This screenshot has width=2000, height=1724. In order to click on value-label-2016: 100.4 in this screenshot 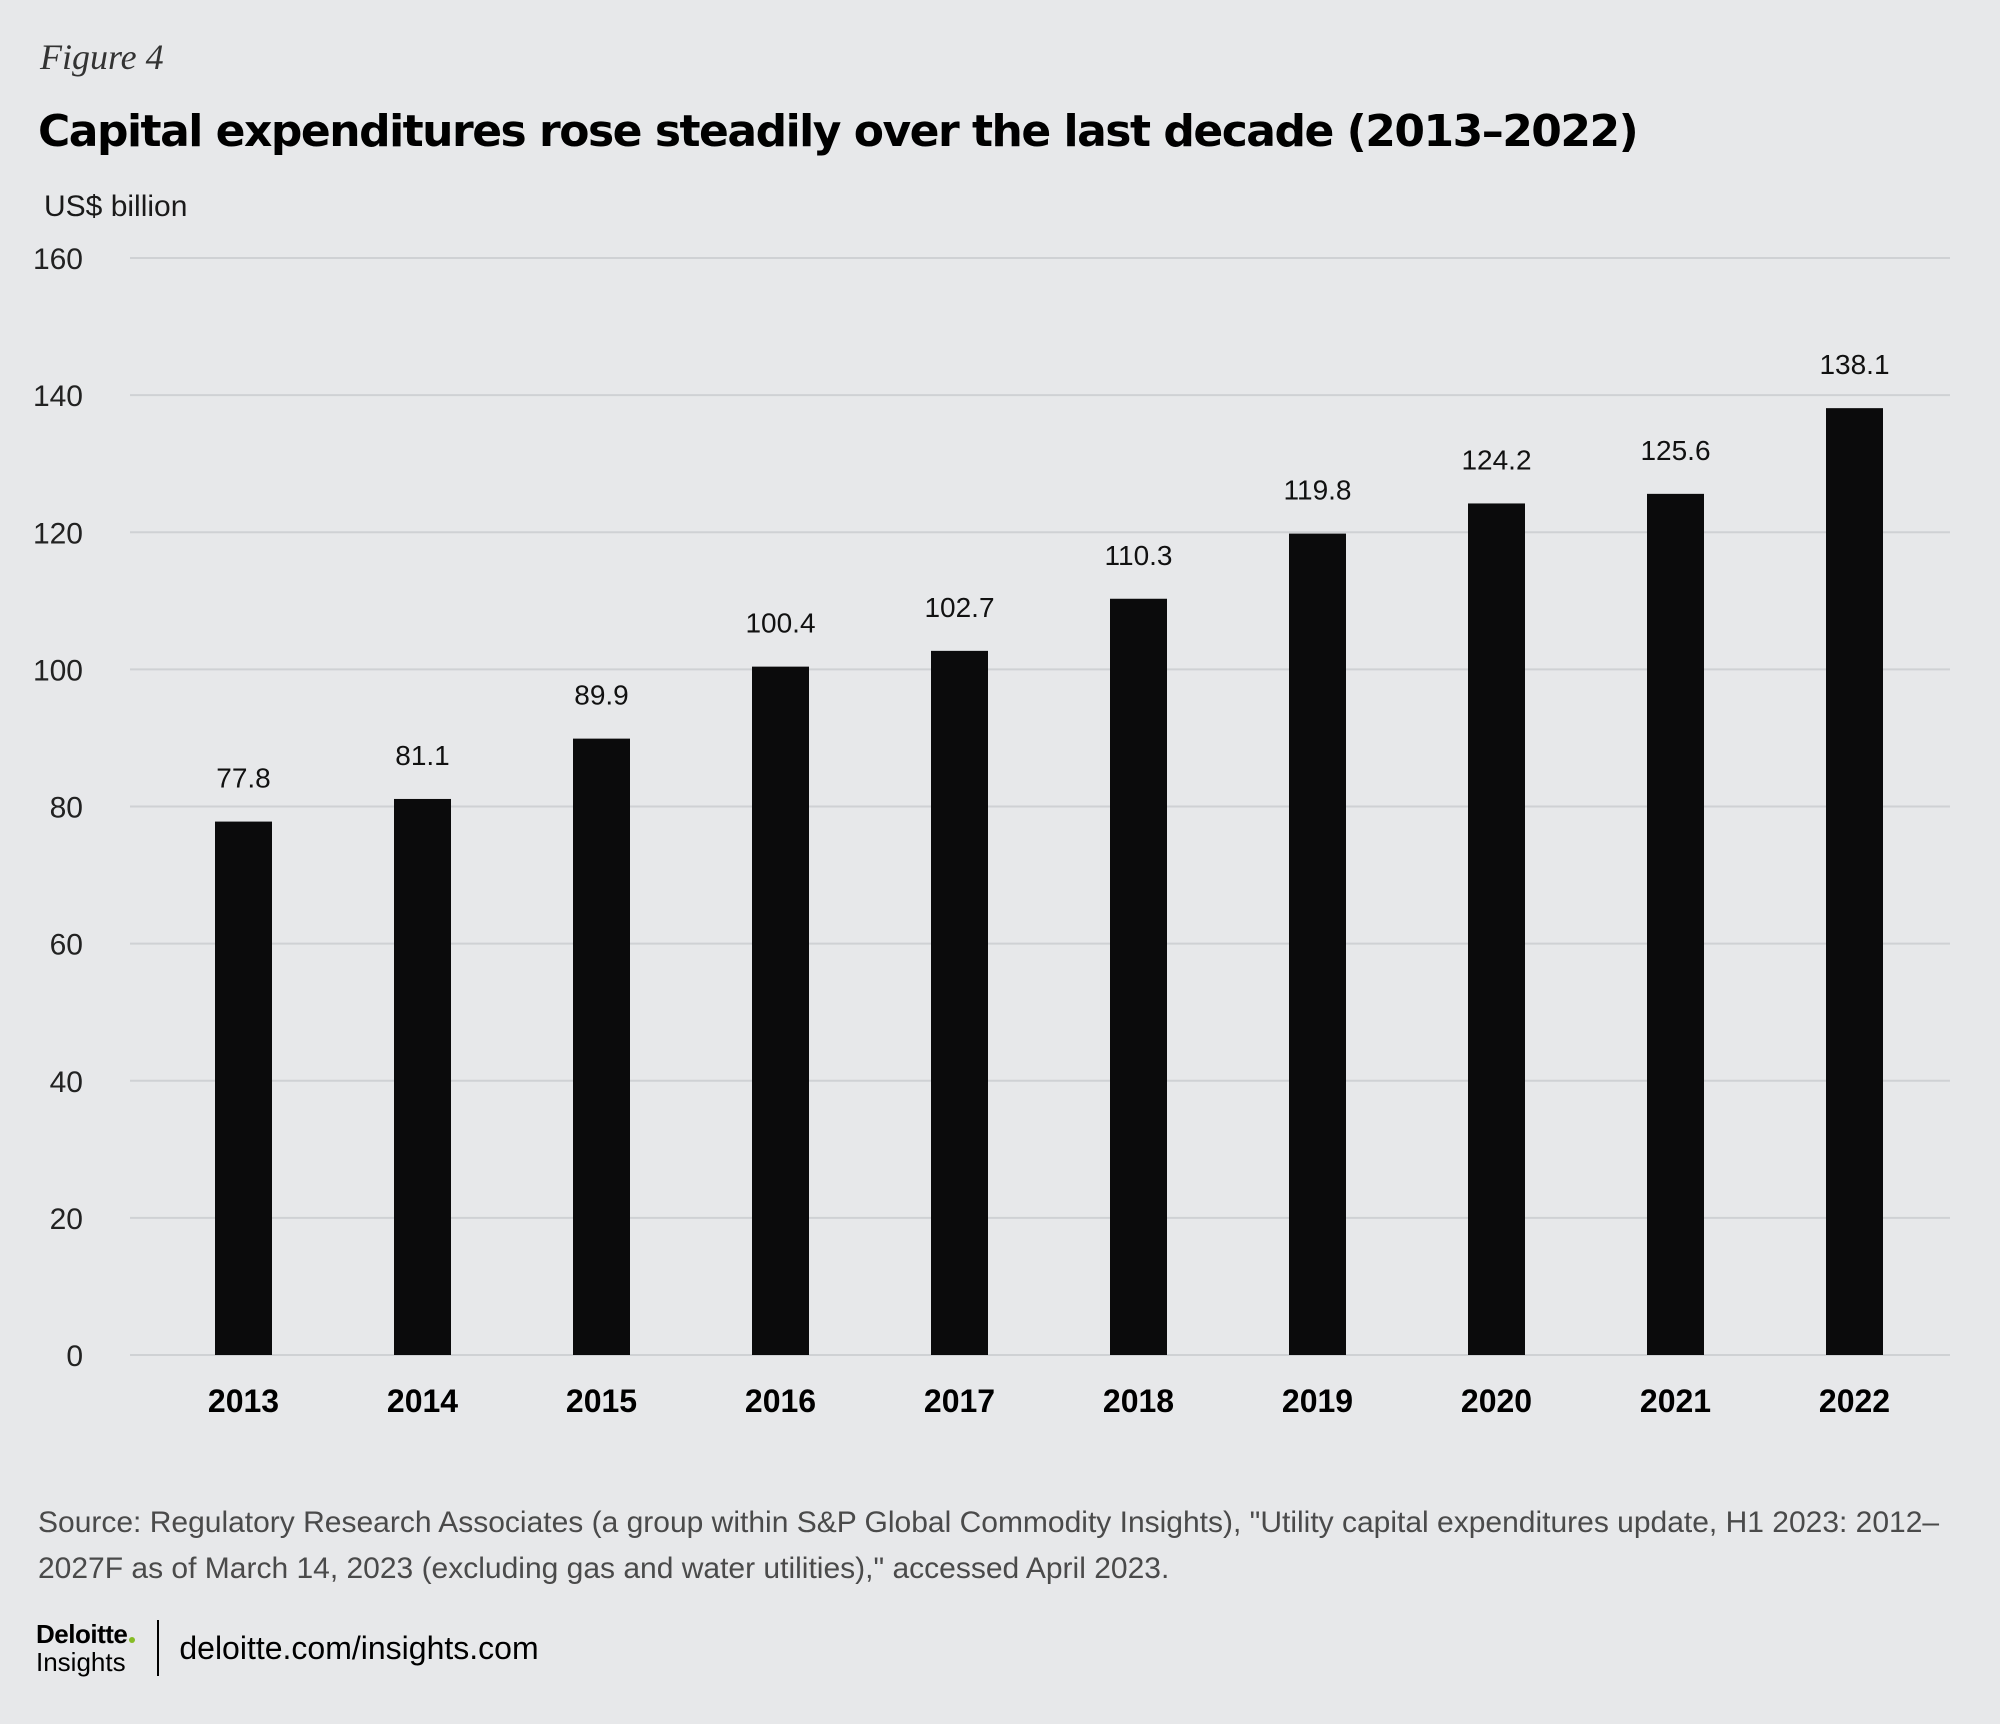, I will do `click(780, 623)`.